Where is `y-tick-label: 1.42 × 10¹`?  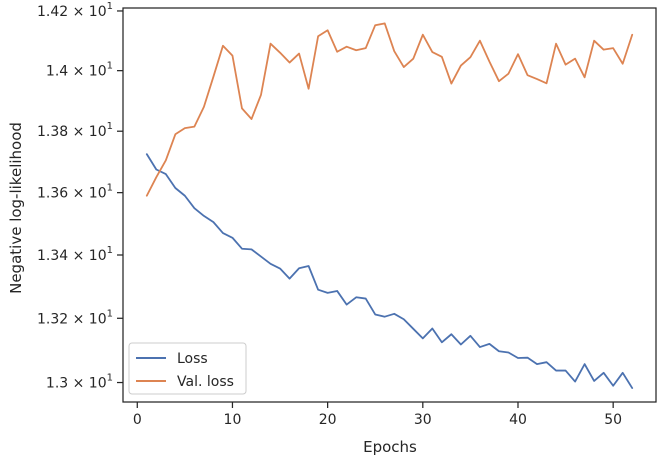
y-tick-label: 1.42 × 10¹ is located at coordinates (75, 10).